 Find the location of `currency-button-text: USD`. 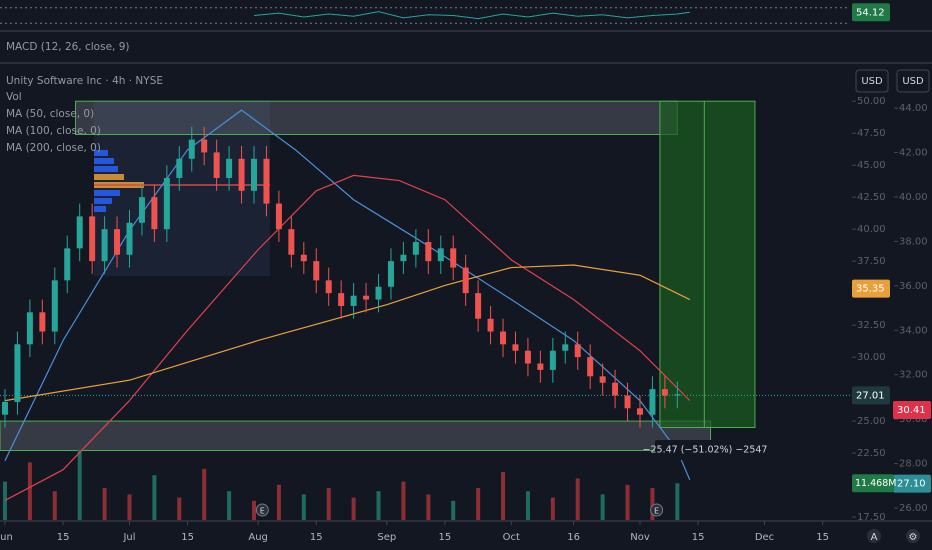

currency-button-text: USD is located at coordinates (913, 81).